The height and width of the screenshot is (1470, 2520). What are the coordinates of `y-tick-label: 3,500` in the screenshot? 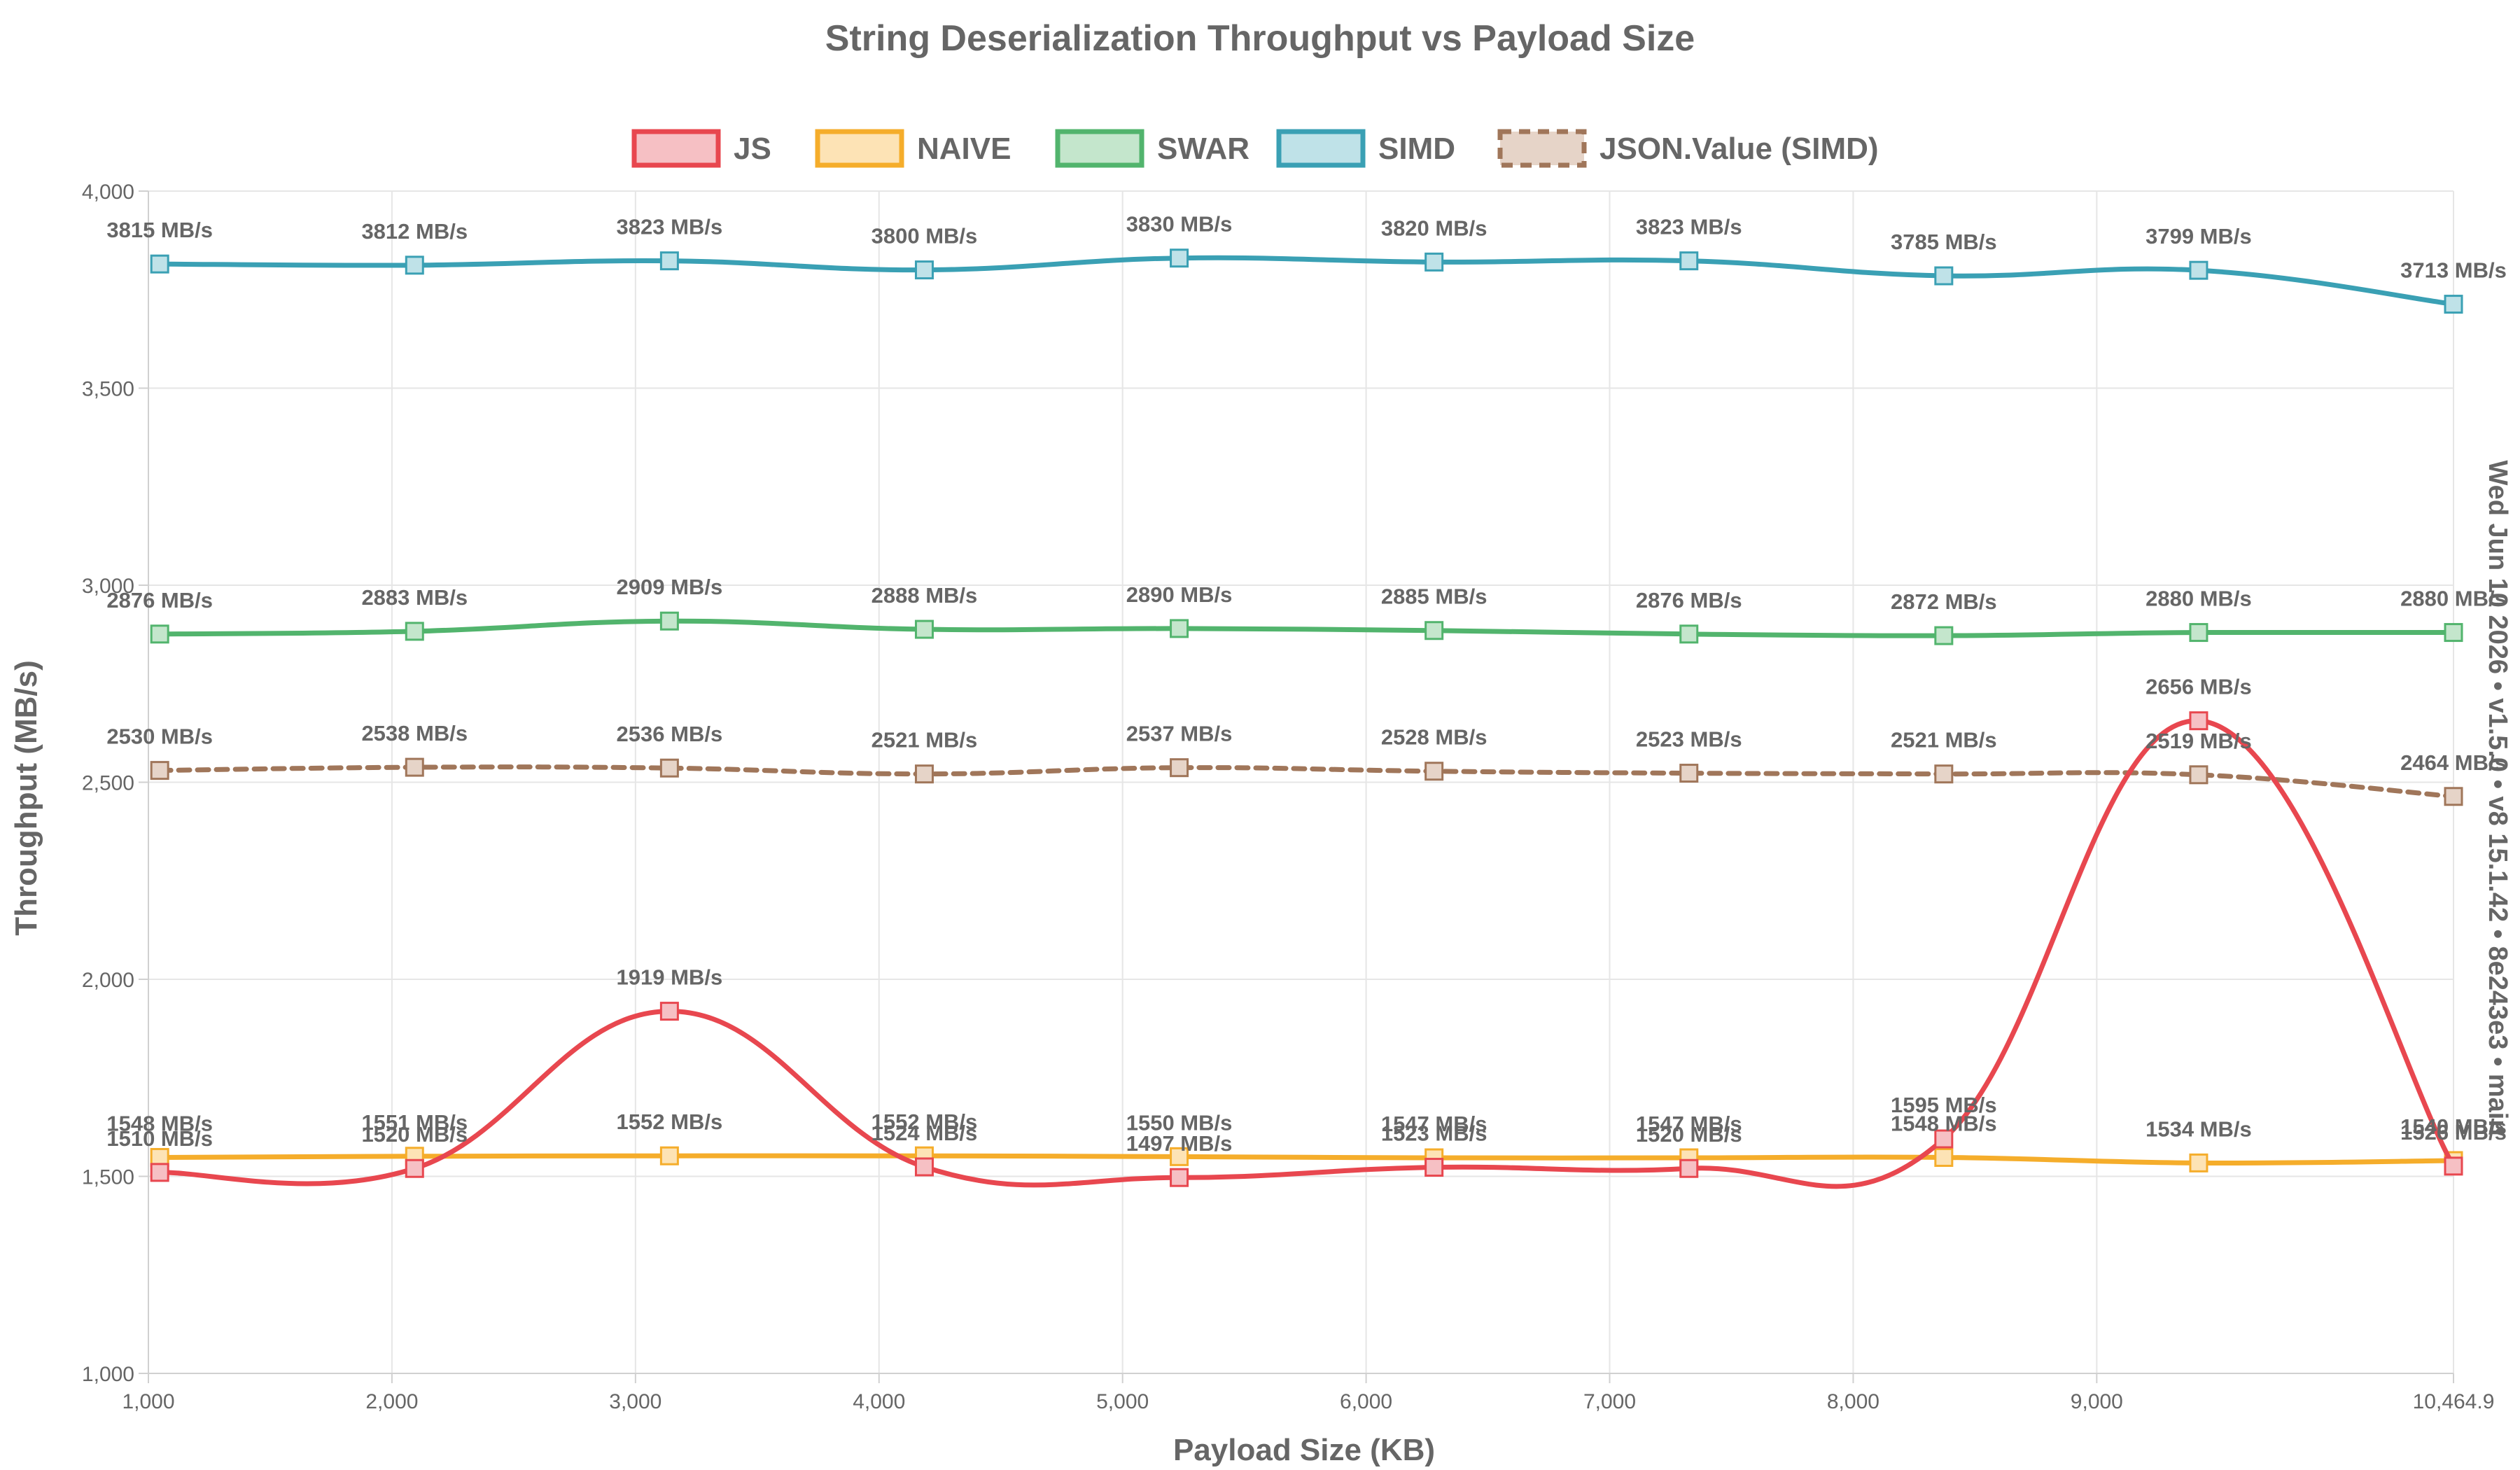 It's located at (108, 389).